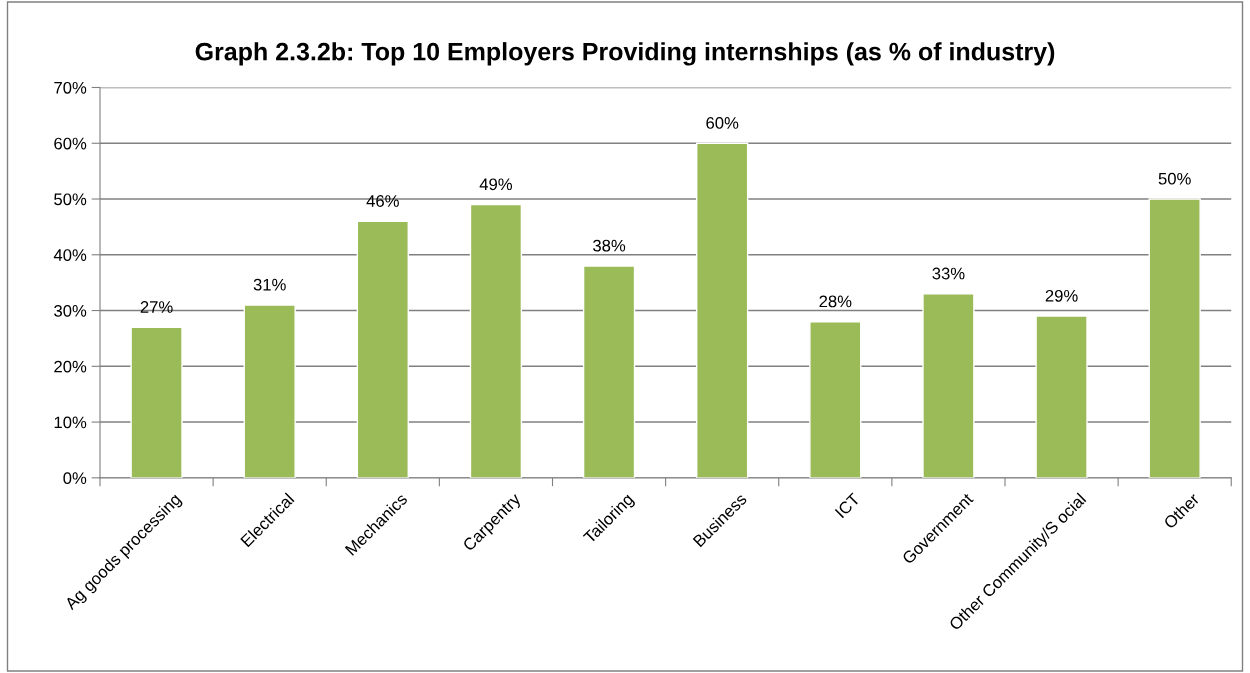 Image resolution: width=1250 pixels, height=673 pixels. I want to click on y-tick-label: 0%, so click(75, 478).